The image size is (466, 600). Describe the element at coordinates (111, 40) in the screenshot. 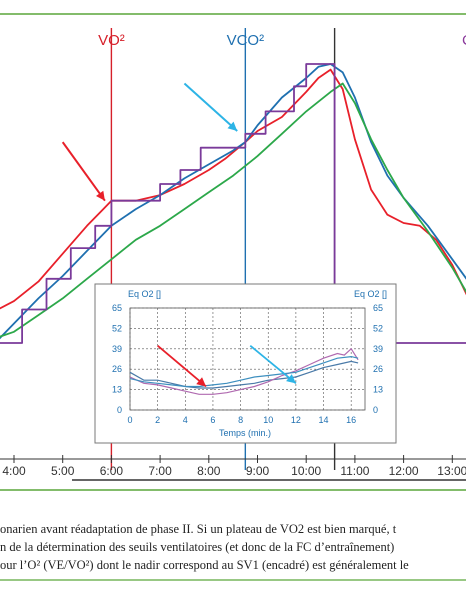

I see `marker-label-1: VO²` at that location.